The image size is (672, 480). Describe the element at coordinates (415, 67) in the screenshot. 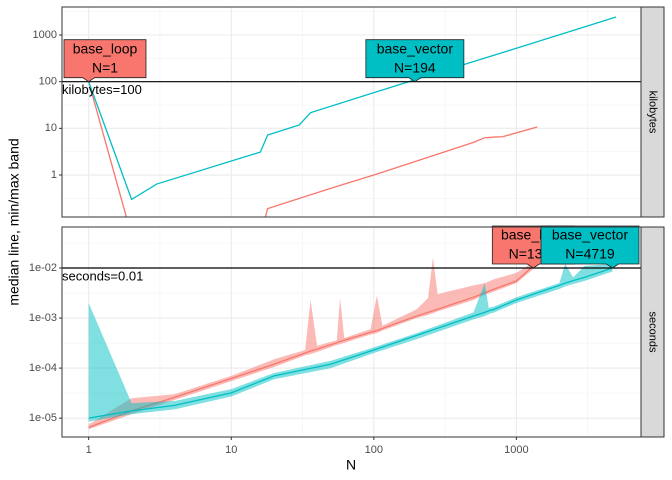

I see `label-n: N=194` at that location.